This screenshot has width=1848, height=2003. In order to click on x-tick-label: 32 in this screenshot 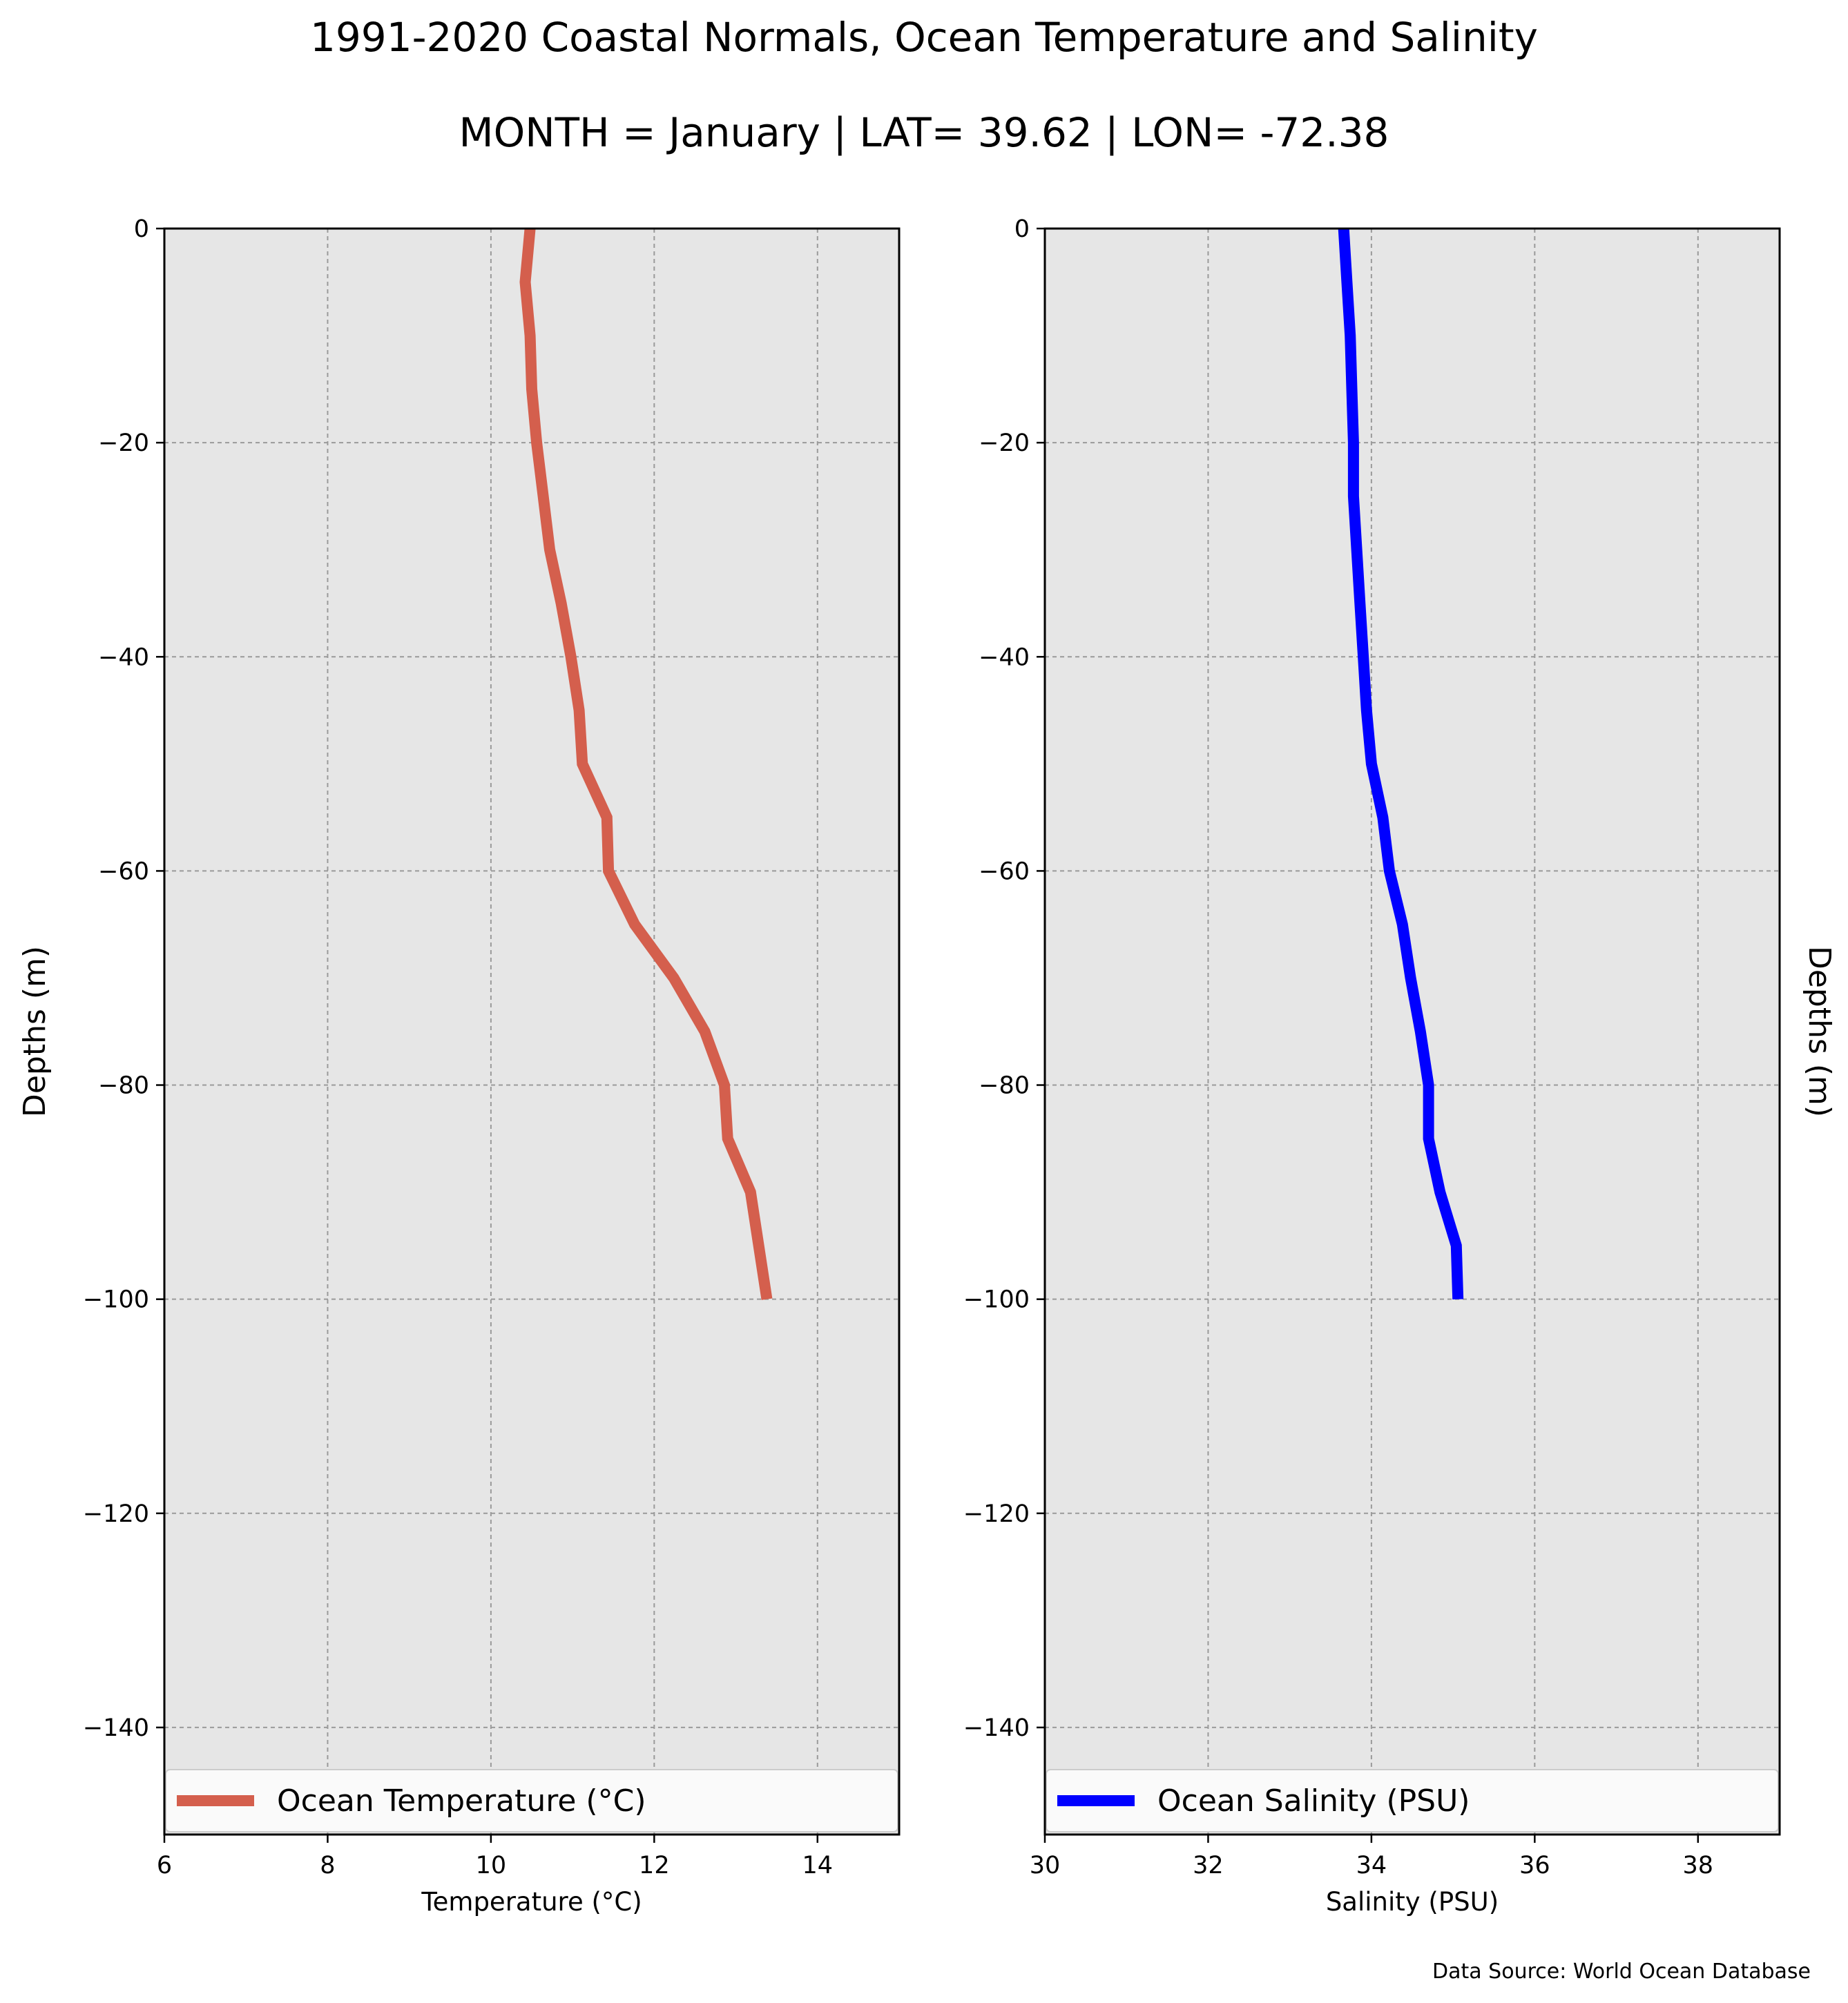, I will do `click(1208, 1865)`.